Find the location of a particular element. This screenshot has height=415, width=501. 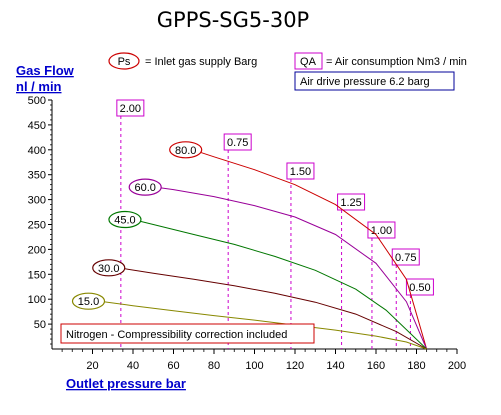

y-tick-label: 450 is located at coordinates (37, 126).